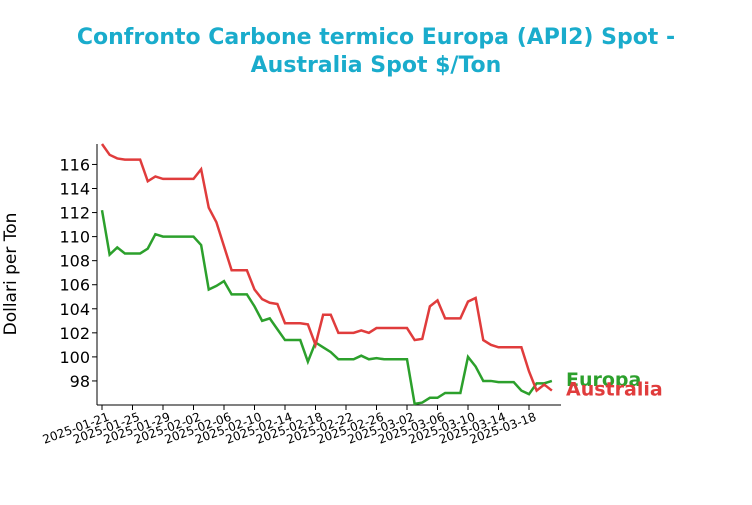 The width and height of the screenshot is (752, 505). I want to click on series-label: Europa, so click(603, 380).